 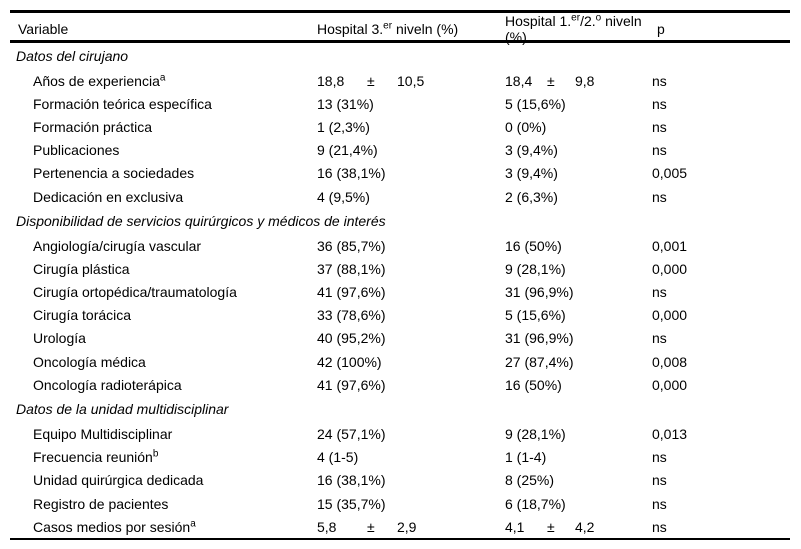 I want to click on table-row: Publicaciones 9 (21,4%) 3 (9,4%) ns, so click(x=400, y=150).